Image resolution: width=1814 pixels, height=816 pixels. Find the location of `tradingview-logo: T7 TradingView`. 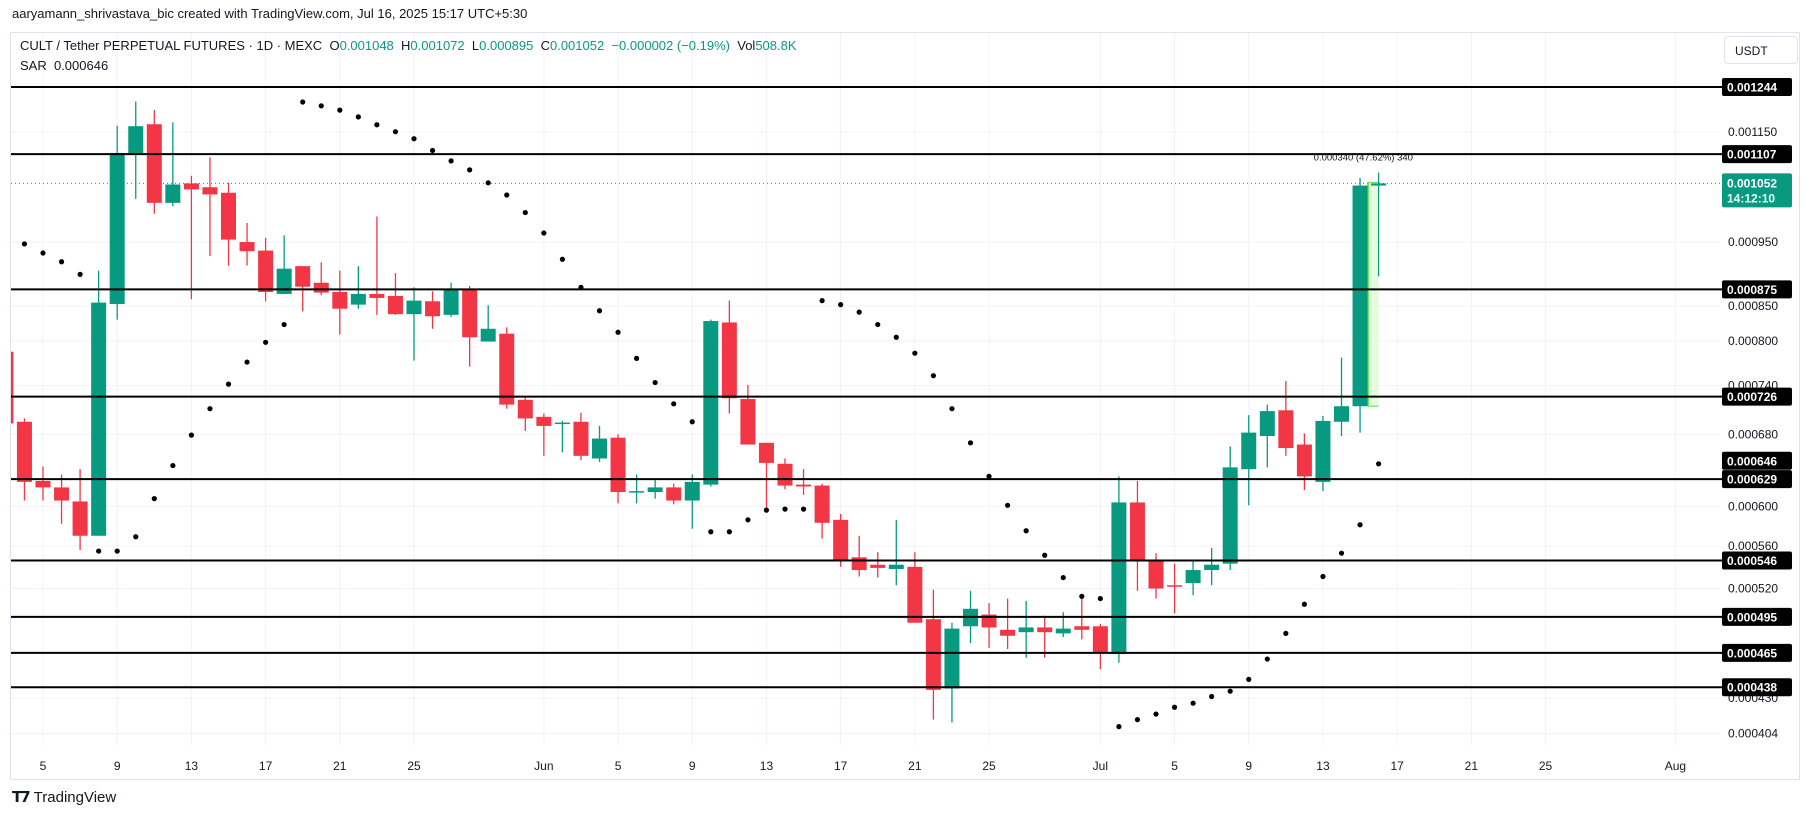

tradingview-logo: T7 TradingView is located at coordinates (64, 797).